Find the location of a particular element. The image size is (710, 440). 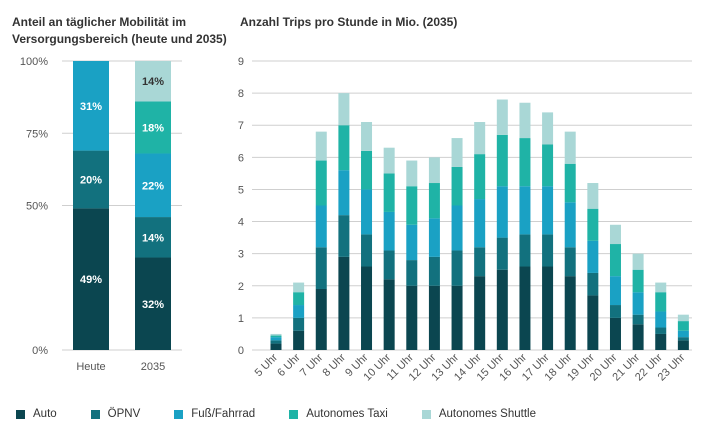

left-data-label: 31% is located at coordinates (91, 107).